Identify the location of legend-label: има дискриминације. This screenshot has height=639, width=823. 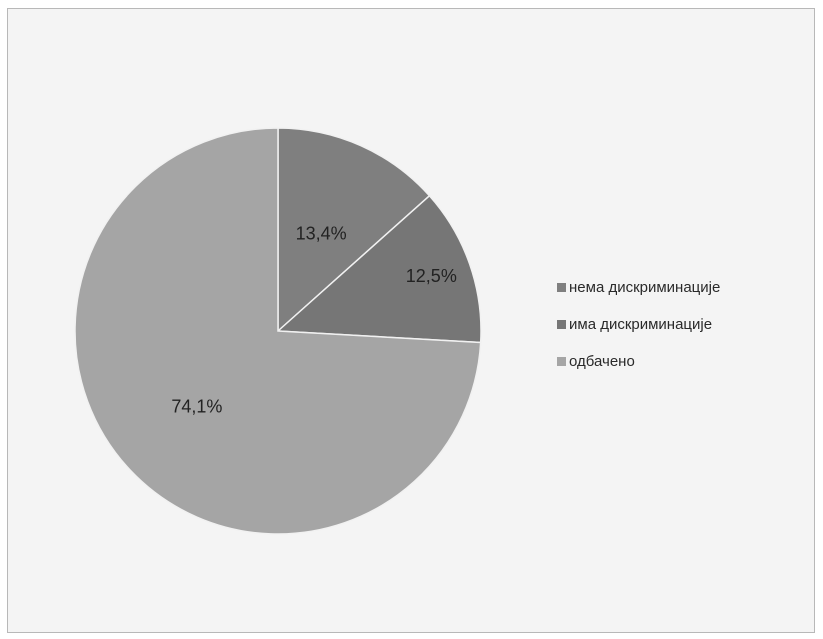
(641, 324).